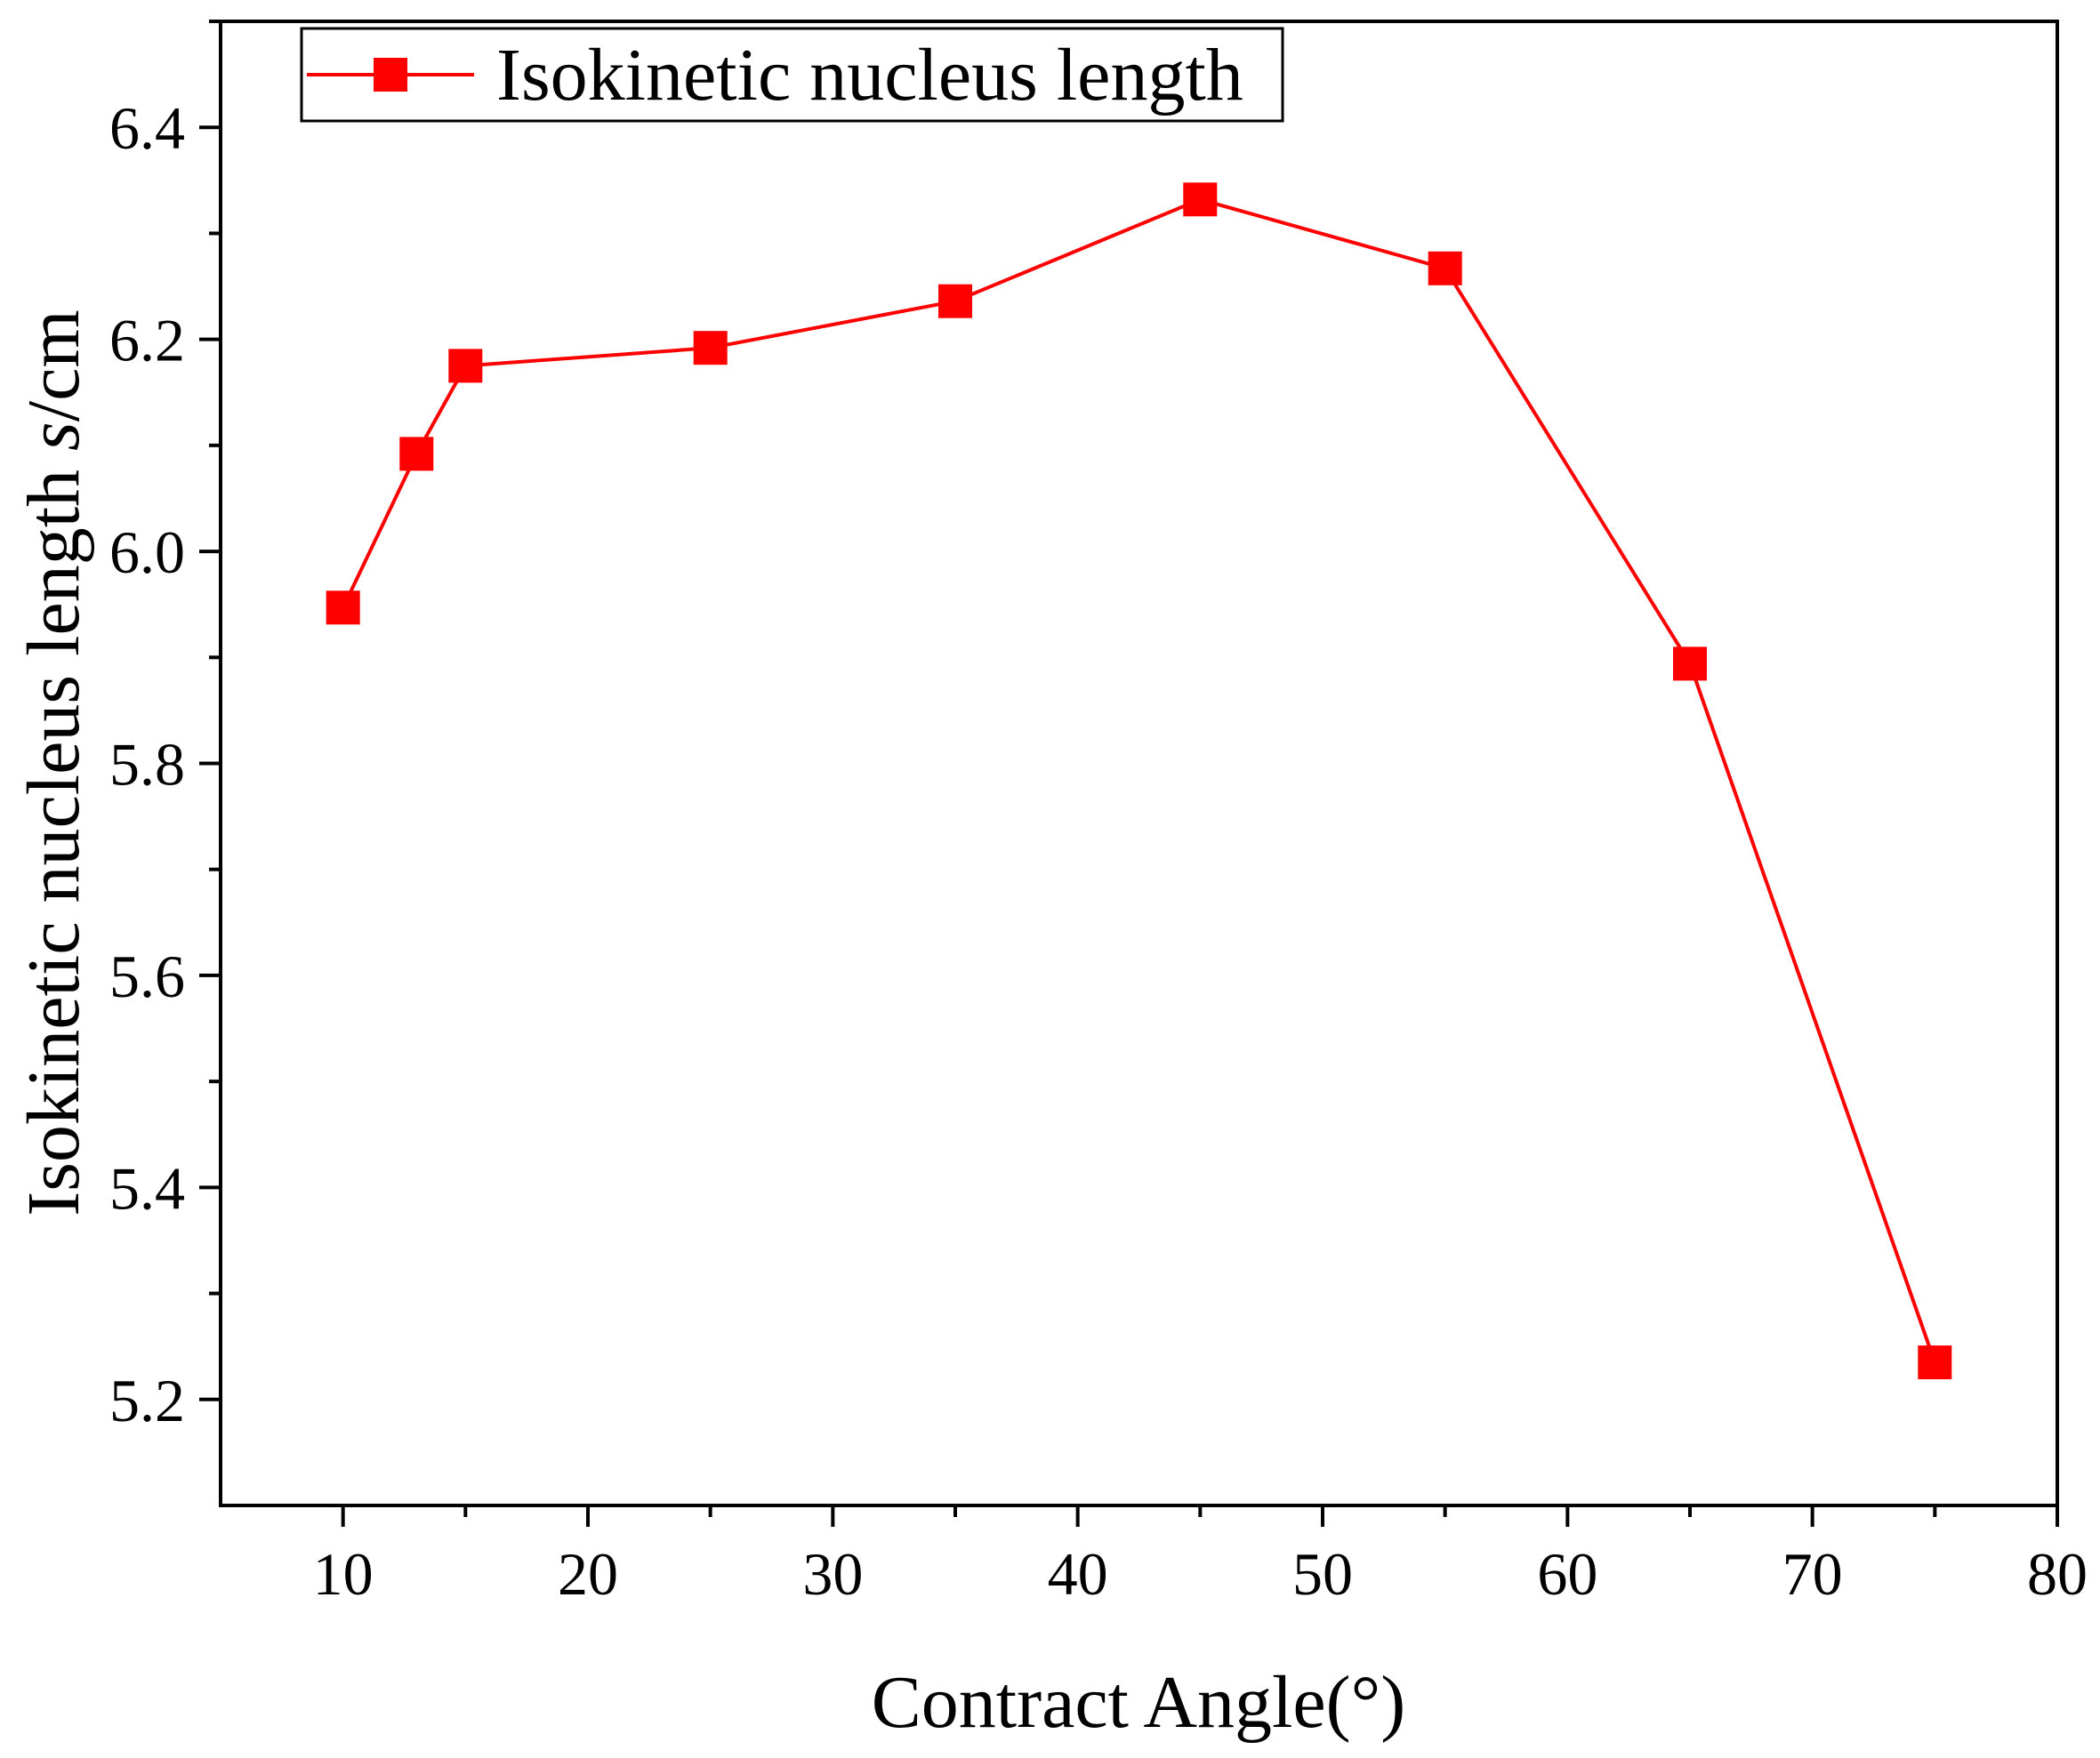 Image resolution: width=2100 pixels, height=1758 pixels. What do you see at coordinates (53, 365) in the screenshot?
I see `y-axis-title-unit: /cm` at bounding box center [53, 365].